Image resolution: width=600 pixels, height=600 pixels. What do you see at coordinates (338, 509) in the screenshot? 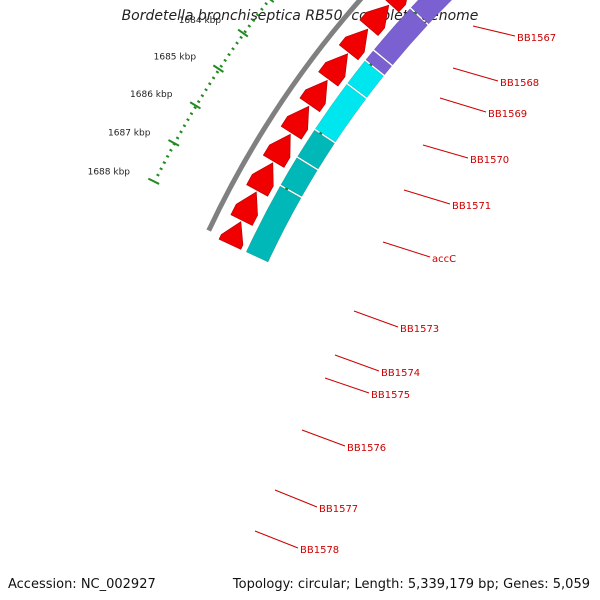
I see `gene-label: BB1577` at bounding box center [338, 509].